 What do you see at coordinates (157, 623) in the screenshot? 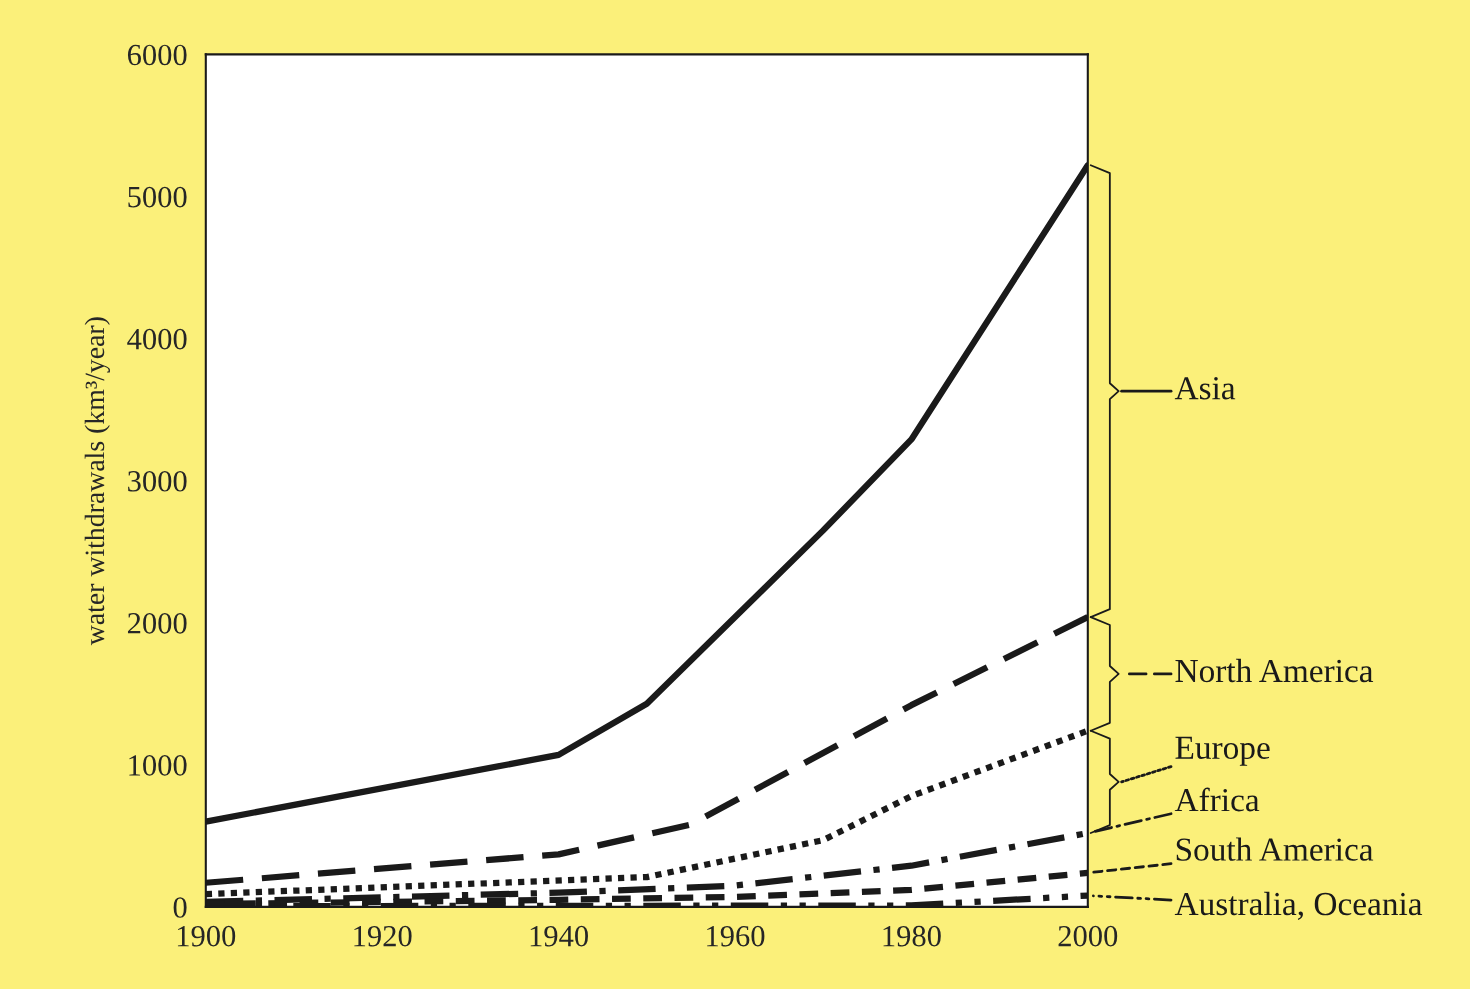
I see `y-tick-label: 2000` at bounding box center [157, 623].